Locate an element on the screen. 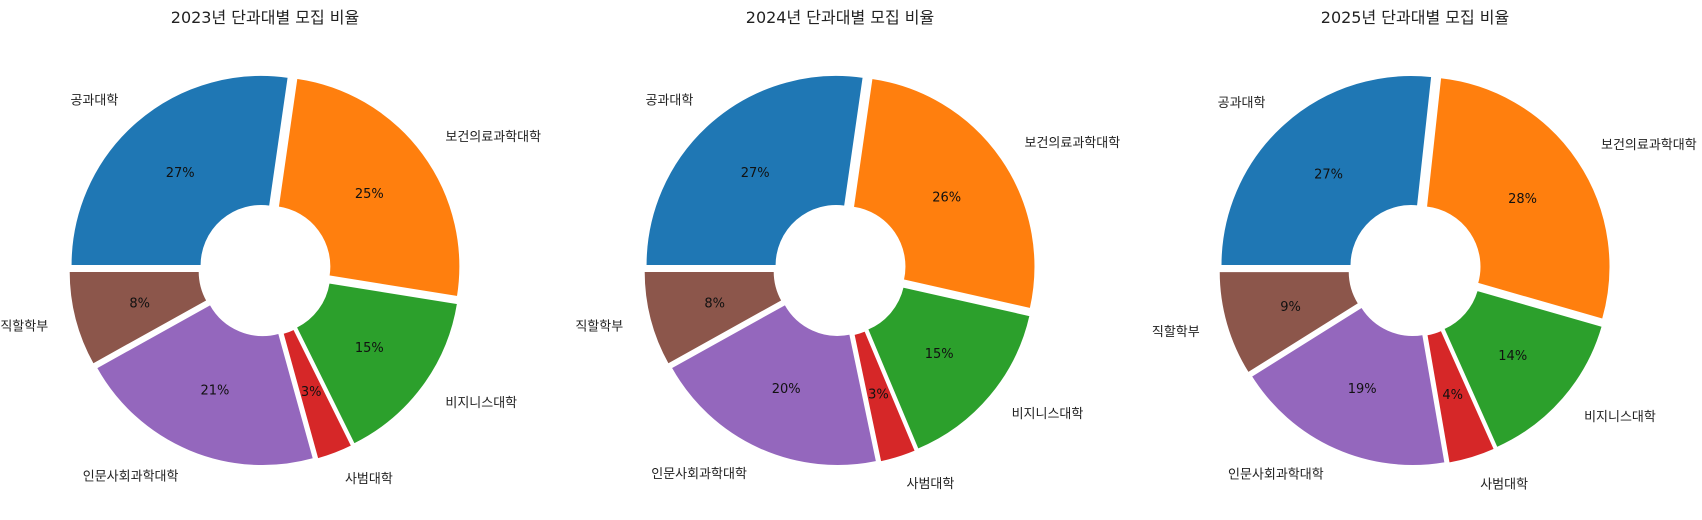  slice-percent-label: 28% is located at coordinates (1522, 199).